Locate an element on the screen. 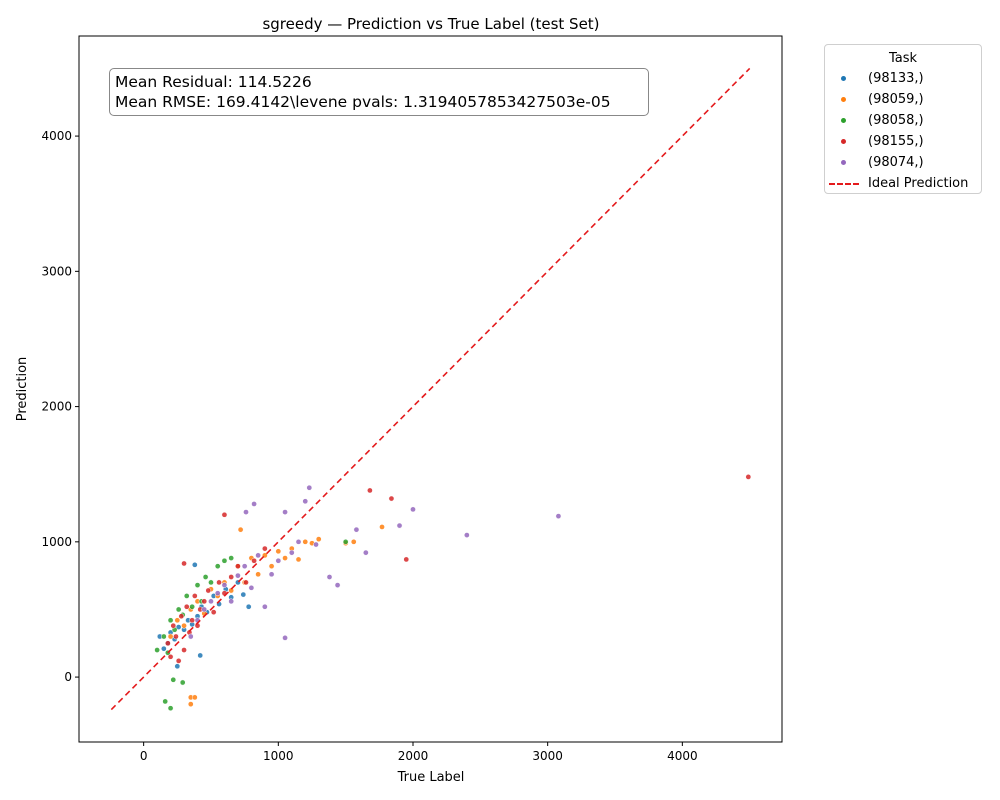 The image size is (1000, 800). legend-label: (98058,) is located at coordinates (896, 120).